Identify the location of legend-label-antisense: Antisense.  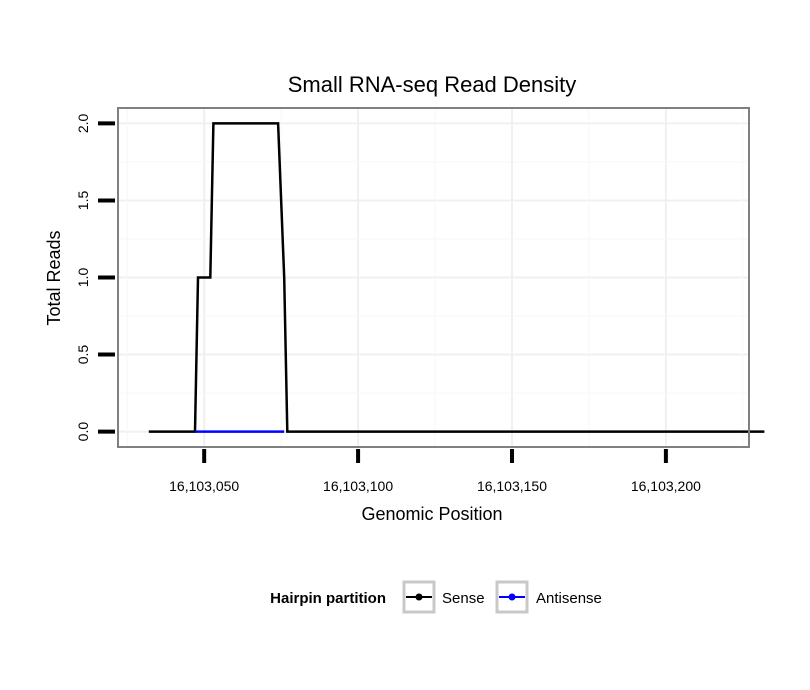
(569, 598).